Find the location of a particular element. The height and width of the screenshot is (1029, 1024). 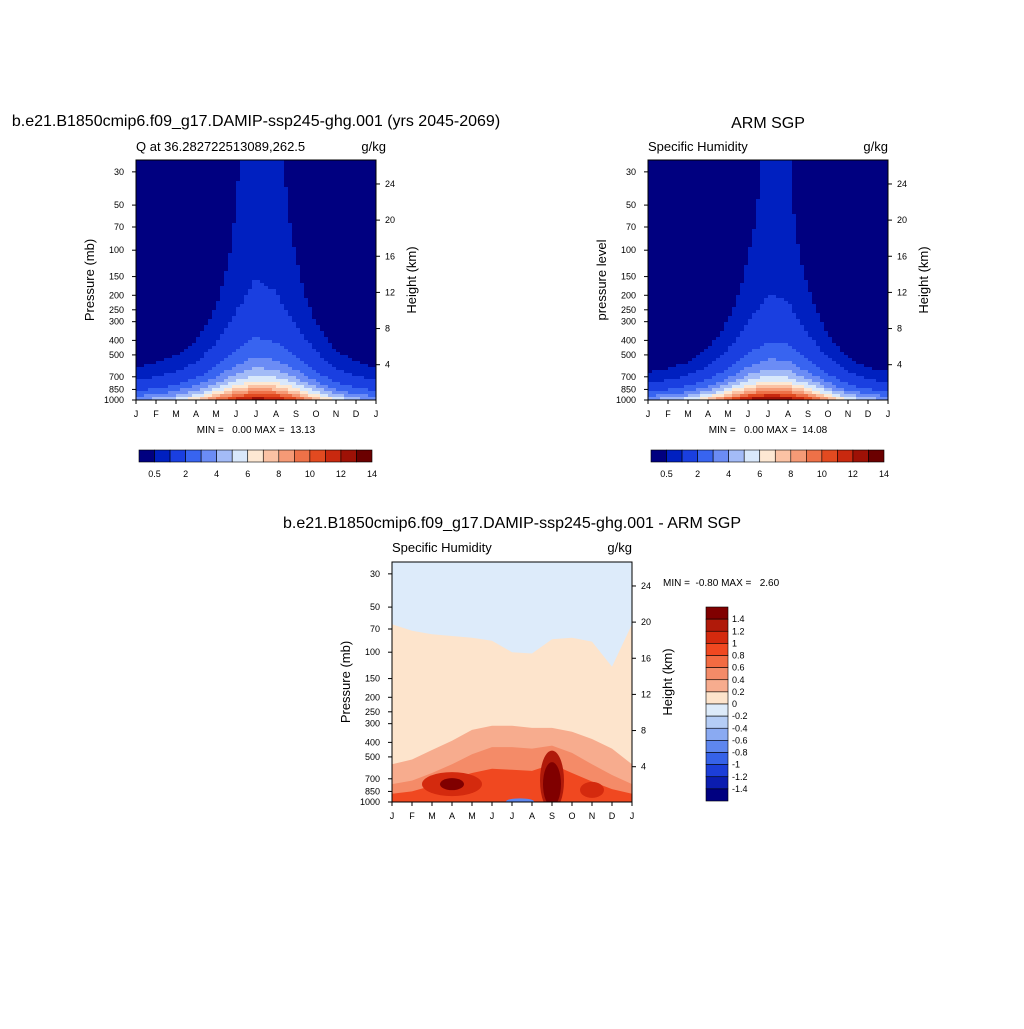

panel-diff-subtitle-right: g/kg is located at coordinates (619, 547).